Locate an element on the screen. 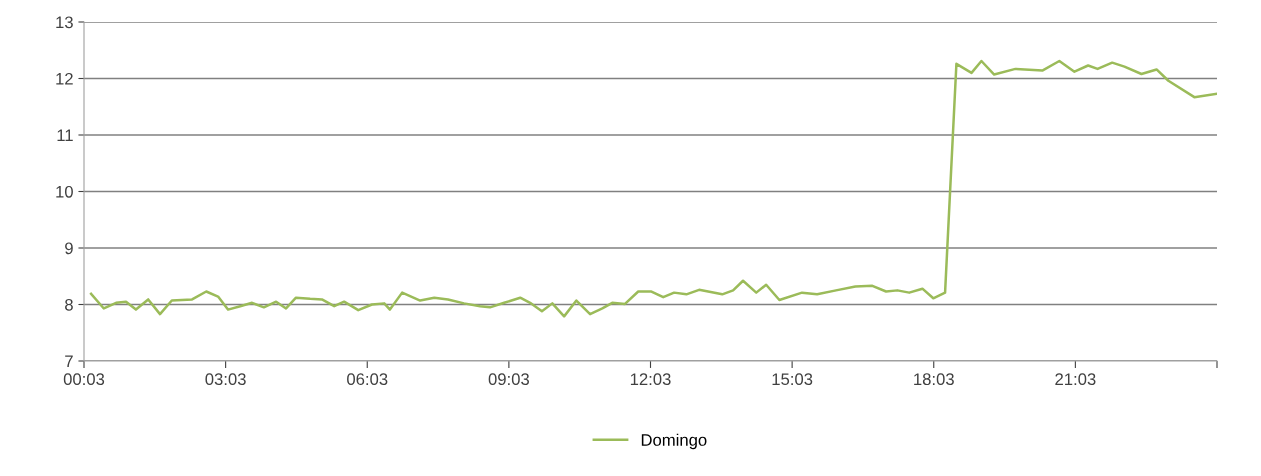 This screenshot has height=476, width=1261. x-tick-label: 15:03 is located at coordinates (792, 379).